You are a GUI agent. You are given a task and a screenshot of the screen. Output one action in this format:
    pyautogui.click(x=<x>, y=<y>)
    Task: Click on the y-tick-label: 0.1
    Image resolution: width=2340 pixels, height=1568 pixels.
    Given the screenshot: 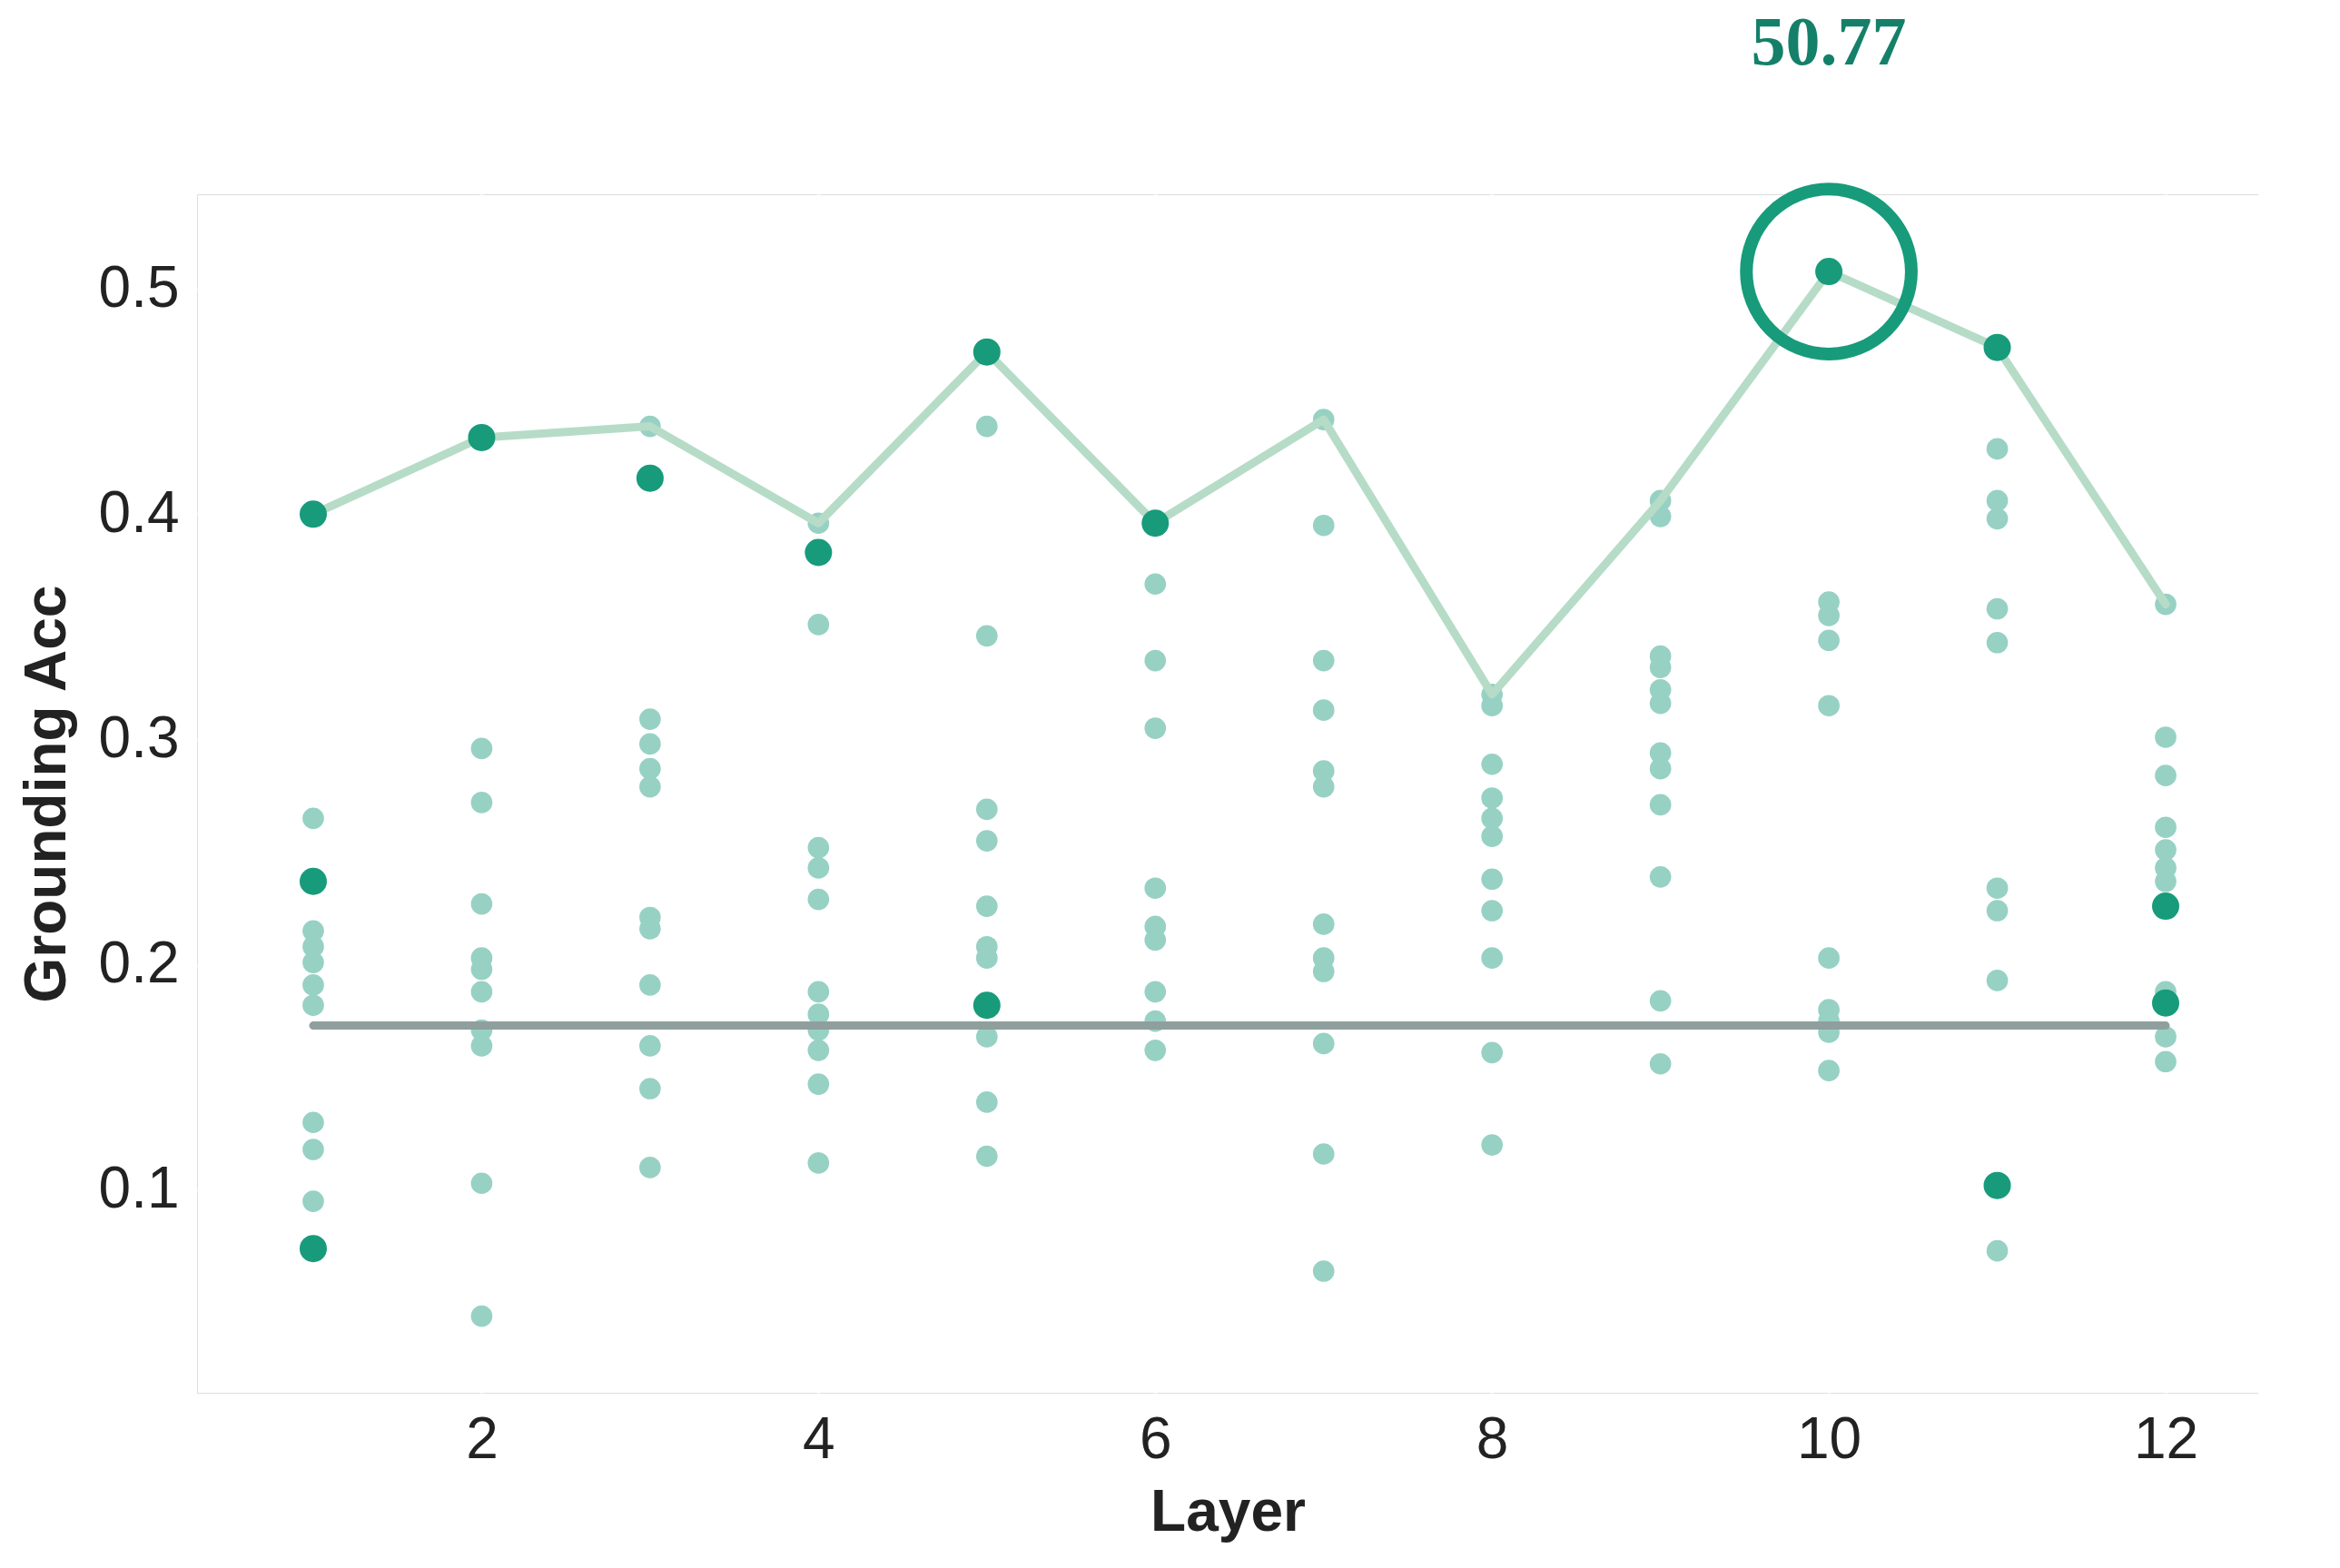 What is the action you would take?
    pyautogui.click(x=139, y=1188)
    